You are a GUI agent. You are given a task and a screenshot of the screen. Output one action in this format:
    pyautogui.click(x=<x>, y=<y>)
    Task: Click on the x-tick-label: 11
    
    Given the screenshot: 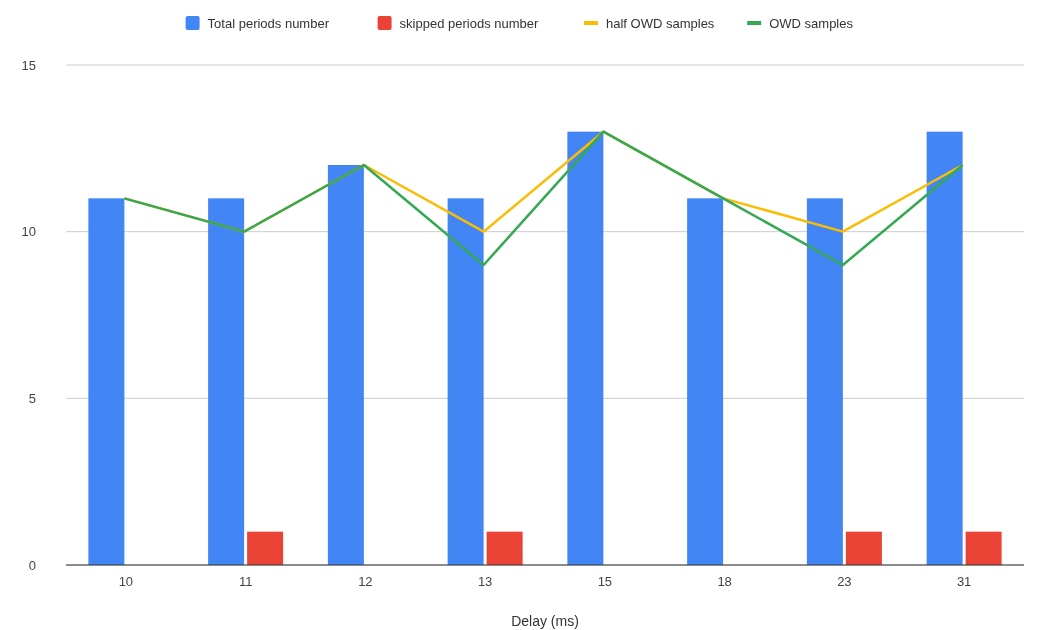 What is the action you would take?
    pyautogui.click(x=245, y=581)
    